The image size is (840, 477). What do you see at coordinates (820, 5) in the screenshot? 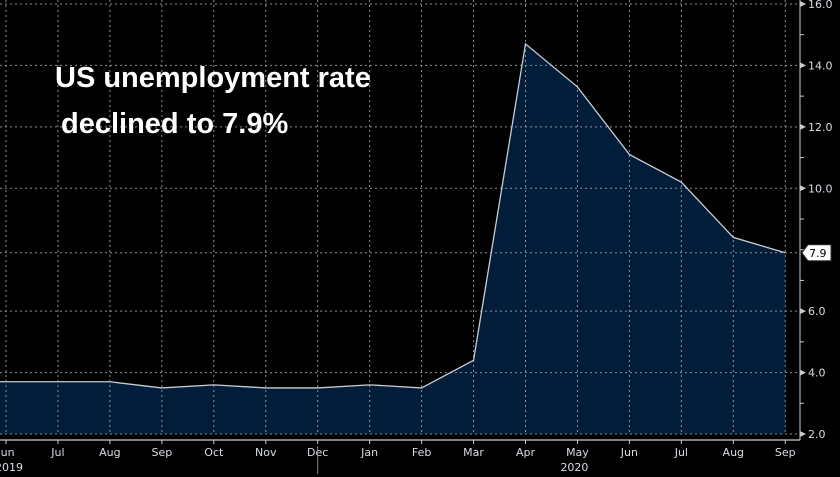
I see `y-tick-label: 16.0` at bounding box center [820, 5].